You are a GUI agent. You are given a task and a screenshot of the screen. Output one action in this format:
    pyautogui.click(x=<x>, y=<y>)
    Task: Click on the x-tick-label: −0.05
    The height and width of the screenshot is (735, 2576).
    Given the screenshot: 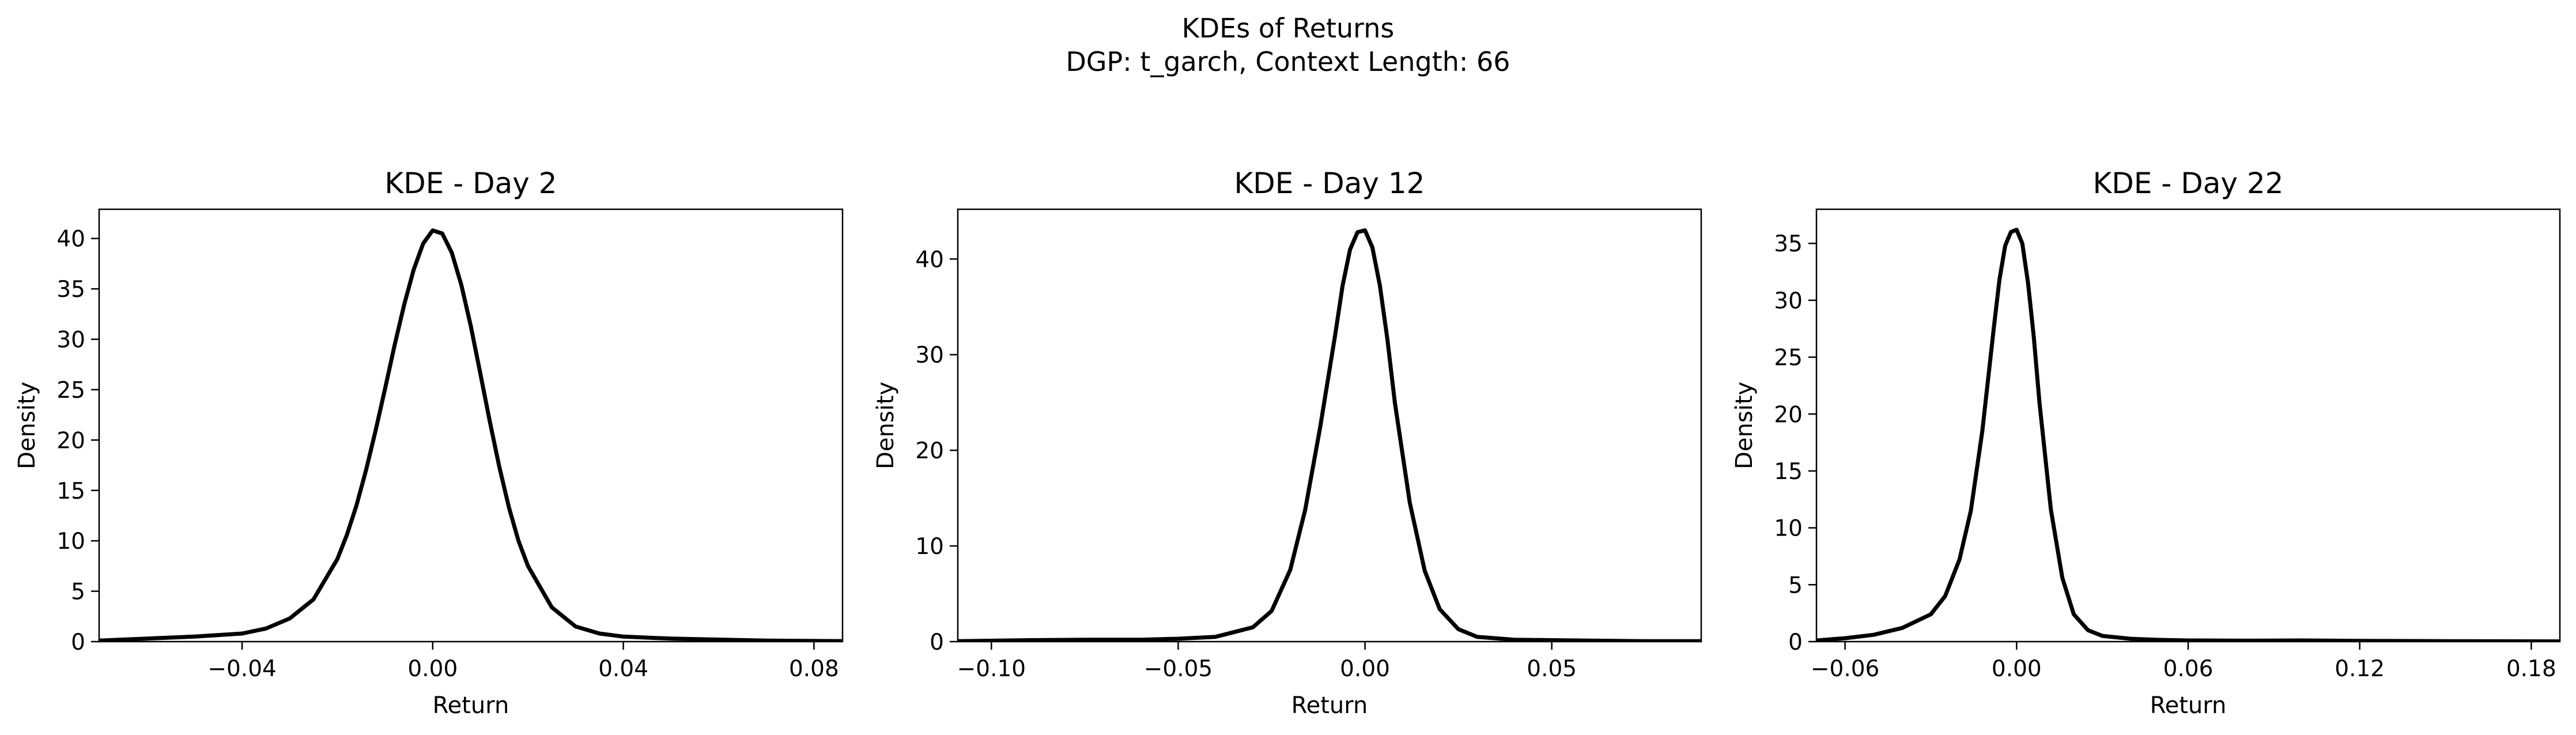 What is the action you would take?
    pyautogui.click(x=1178, y=669)
    